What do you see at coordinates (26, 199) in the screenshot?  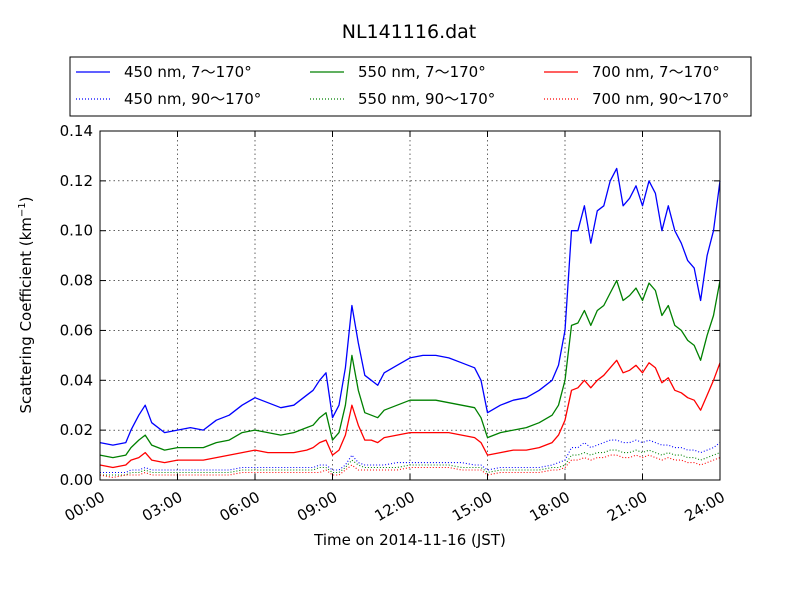 I see `y-axis-label-close: )` at bounding box center [26, 199].